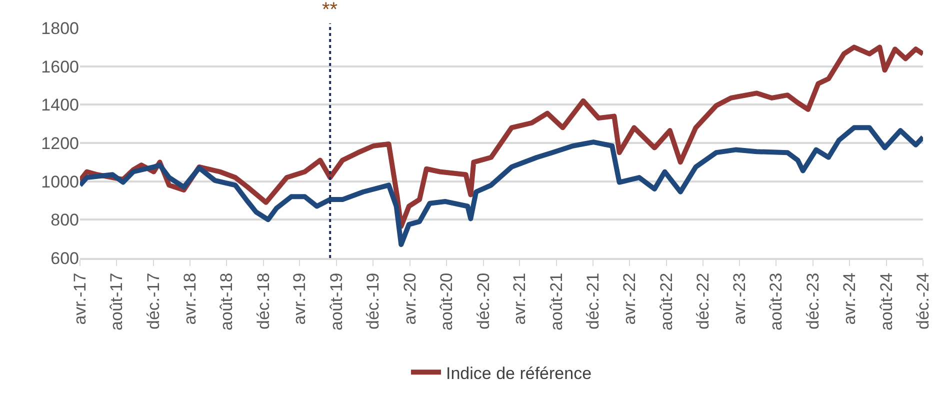 The width and height of the screenshot is (939, 402). What do you see at coordinates (263, 301) in the screenshot?
I see `x-tick-label: déc.-18` at bounding box center [263, 301].